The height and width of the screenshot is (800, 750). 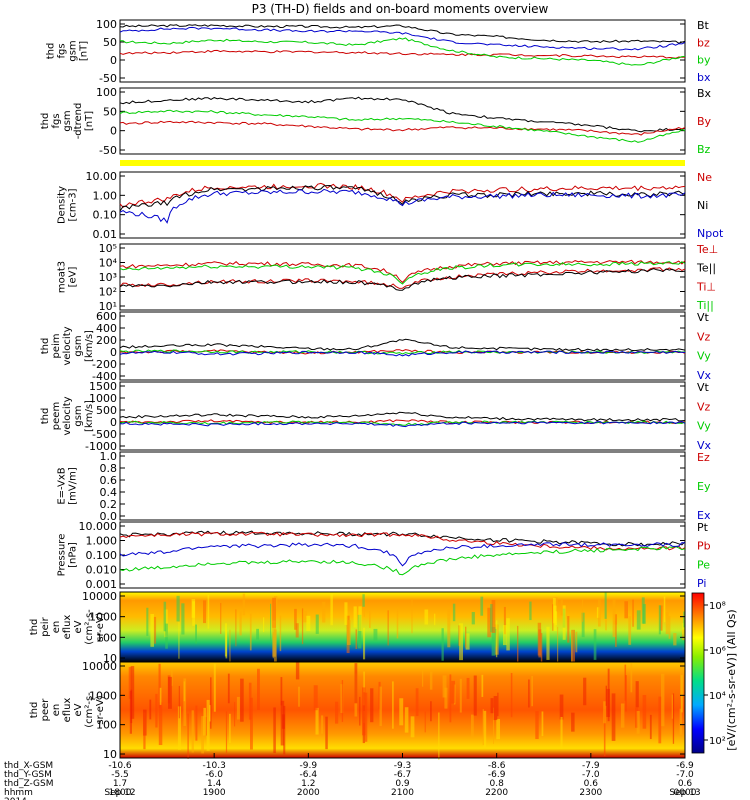 What do you see at coordinates (704, 177) in the screenshot?
I see `legend-label: Ne` at bounding box center [704, 177].